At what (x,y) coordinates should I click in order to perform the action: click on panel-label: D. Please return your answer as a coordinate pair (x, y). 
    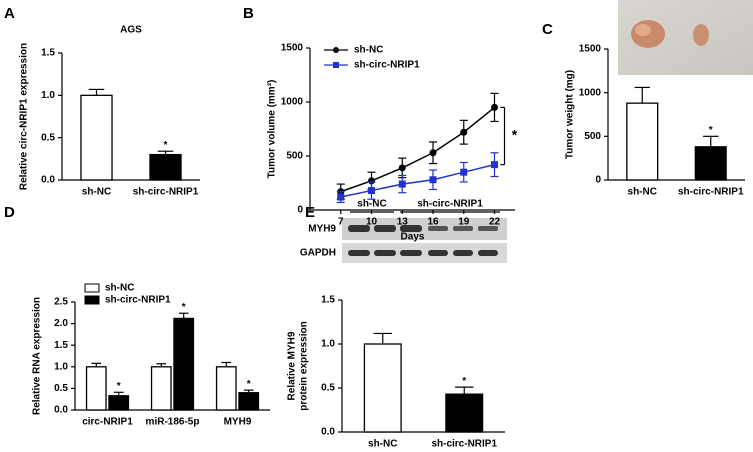
    Looking at the image, I should click on (9, 212).